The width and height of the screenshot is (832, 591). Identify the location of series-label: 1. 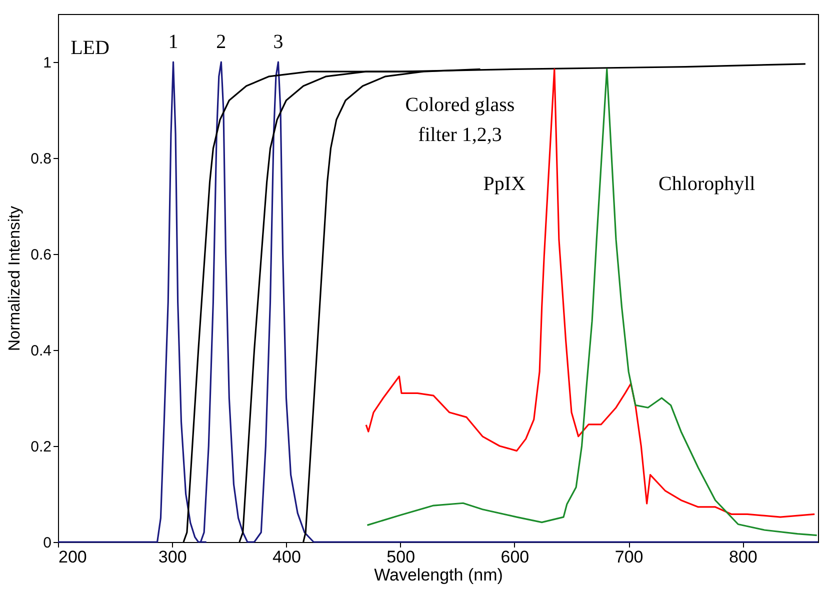
(173, 42).